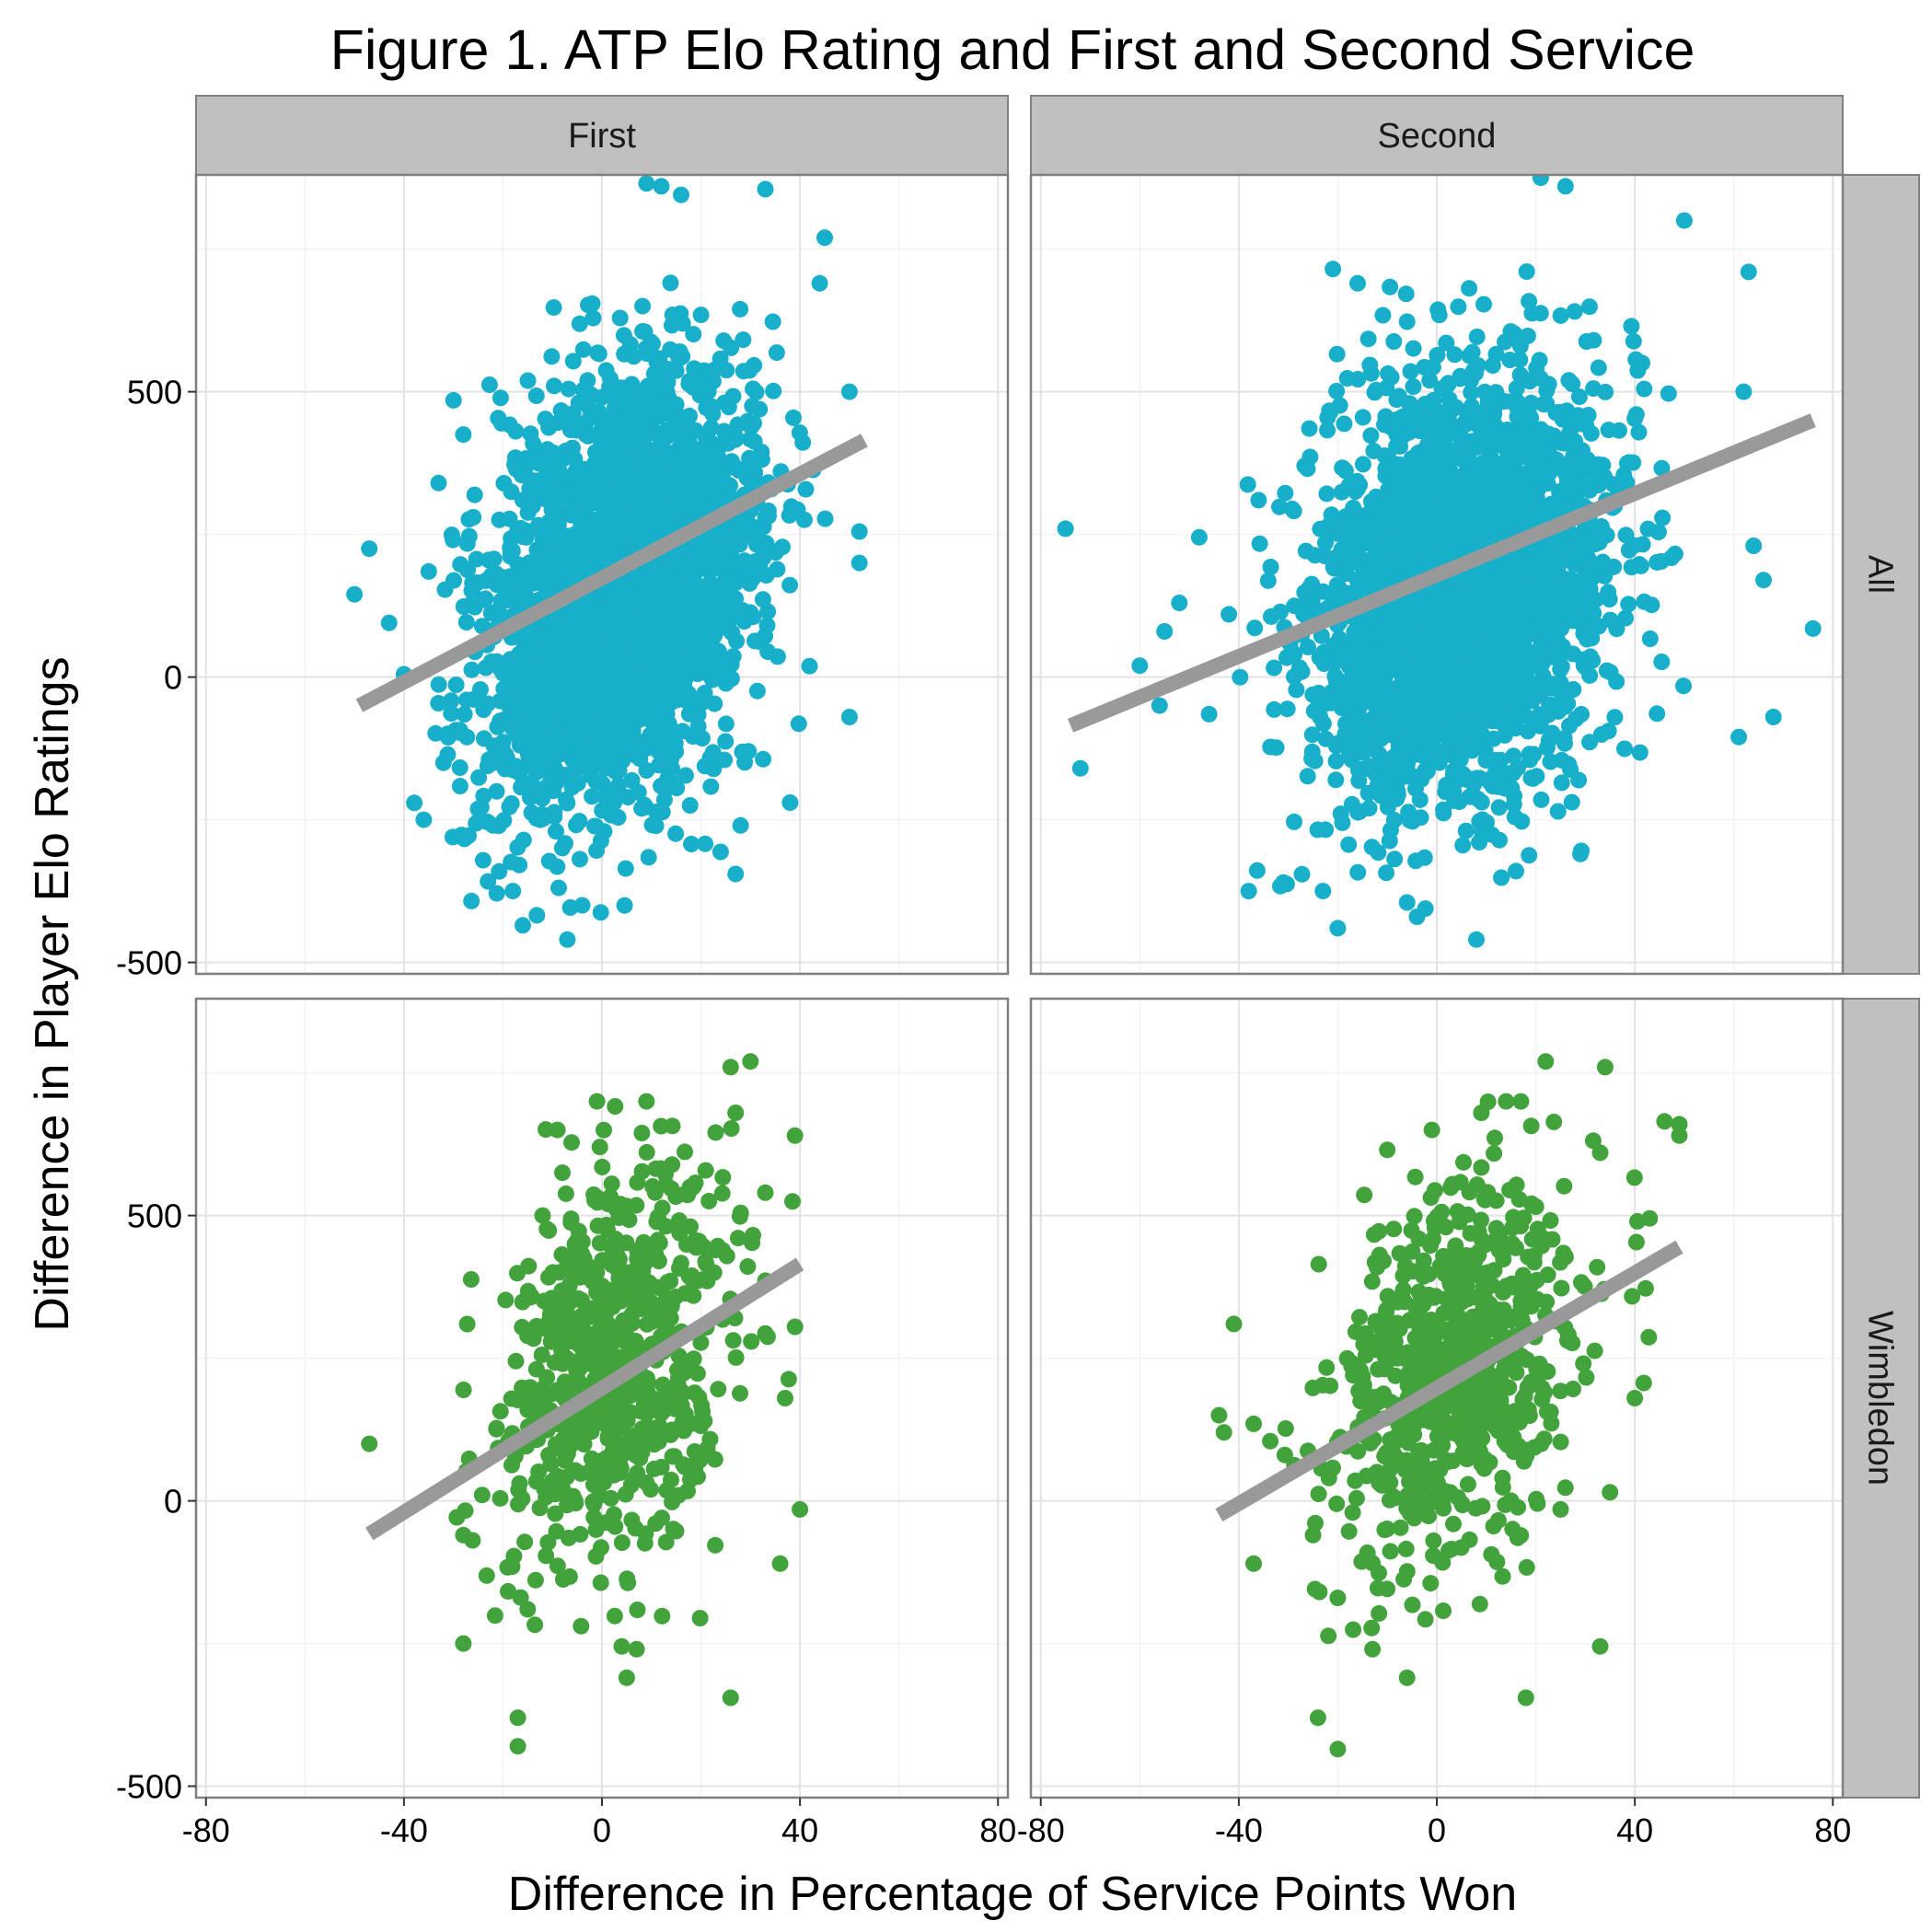 The width and height of the screenshot is (1932, 1932). What do you see at coordinates (1437, 135) in the screenshot?
I see `strip-background` at bounding box center [1437, 135].